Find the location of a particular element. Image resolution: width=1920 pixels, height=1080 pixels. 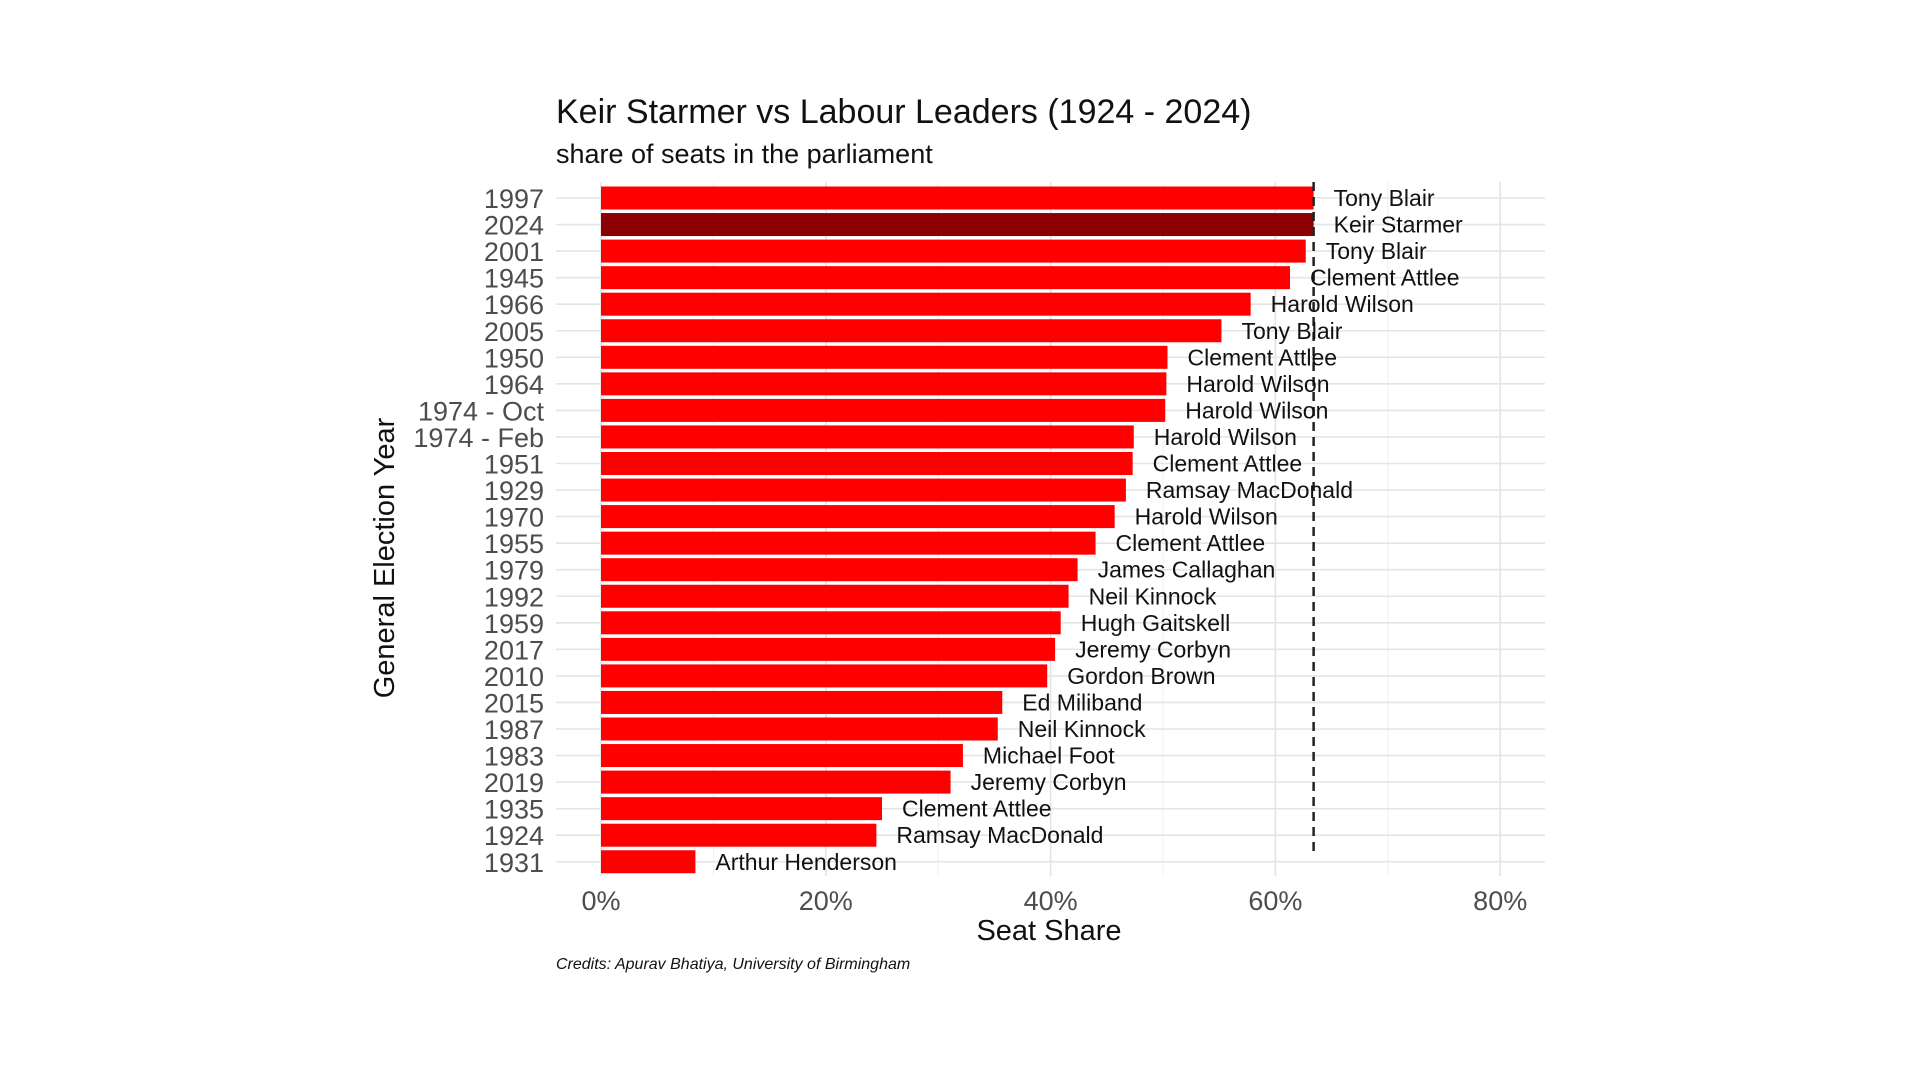

y-tick-label: 1955 is located at coordinates (514, 544).